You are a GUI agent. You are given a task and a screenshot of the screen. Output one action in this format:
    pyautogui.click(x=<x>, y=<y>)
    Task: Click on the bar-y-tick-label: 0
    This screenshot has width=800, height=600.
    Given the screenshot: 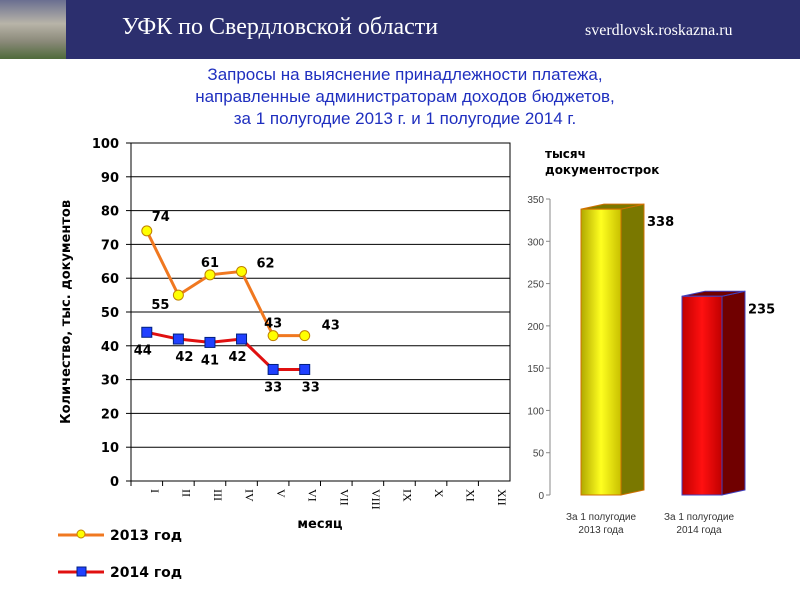 What is the action you would take?
    pyautogui.click(x=541, y=496)
    